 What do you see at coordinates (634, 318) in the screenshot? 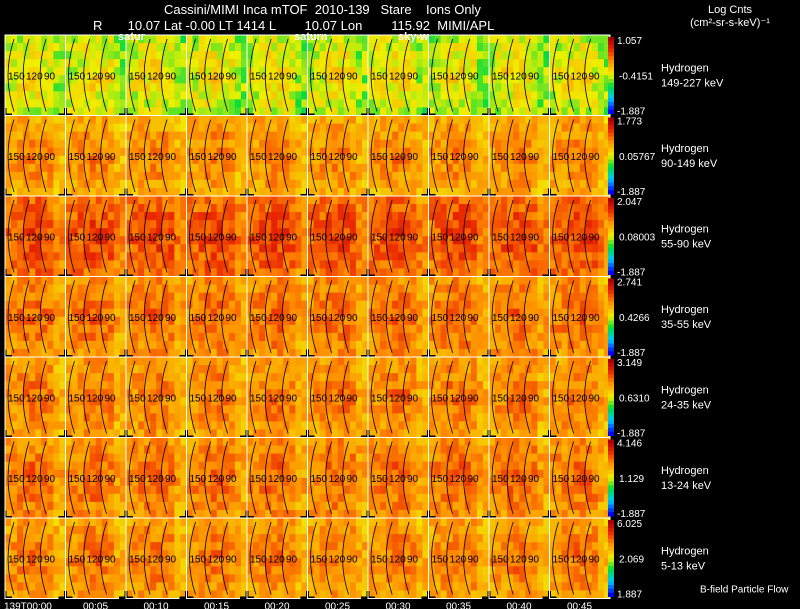
I see `colorbar-mid: 0.4266` at bounding box center [634, 318].